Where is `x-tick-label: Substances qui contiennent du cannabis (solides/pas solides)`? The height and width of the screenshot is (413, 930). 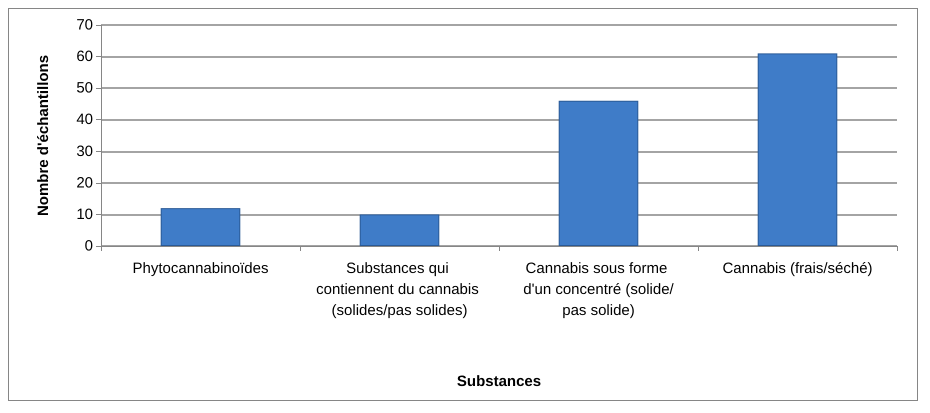 x-tick-label: Substances qui contiennent du cannabis (solides/pas solides) is located at coordinates (399, 289).